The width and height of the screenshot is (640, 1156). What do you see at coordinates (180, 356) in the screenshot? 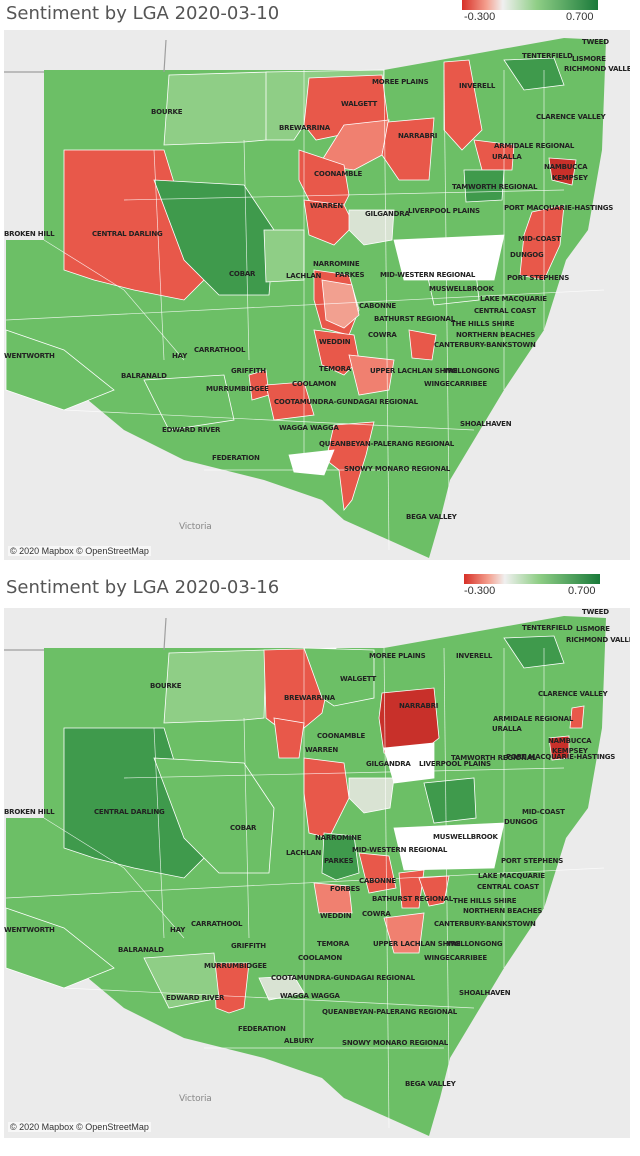
I see `lga-label: HAY` at bounding box center [180, 356].